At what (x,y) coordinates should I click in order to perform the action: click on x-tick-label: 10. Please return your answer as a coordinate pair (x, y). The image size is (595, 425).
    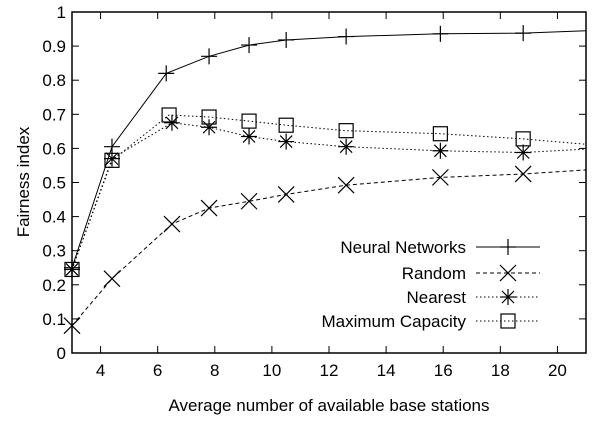
    Looking at the image, I should click on (271, 370).